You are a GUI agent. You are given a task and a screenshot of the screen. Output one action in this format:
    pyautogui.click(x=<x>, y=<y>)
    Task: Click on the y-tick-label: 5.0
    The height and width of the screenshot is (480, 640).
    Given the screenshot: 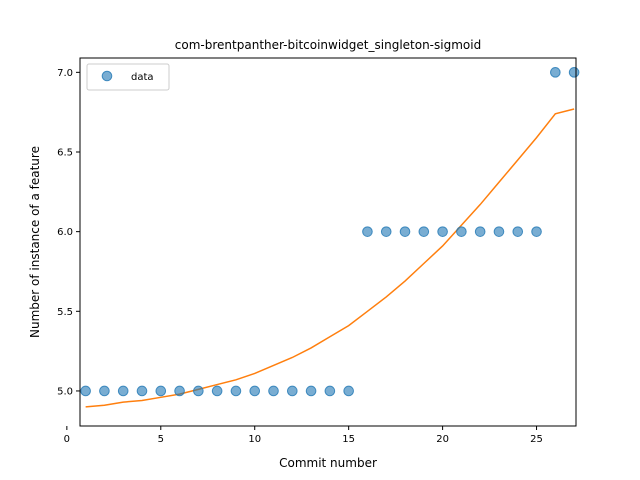 What is the action you would take?
    pyautogui.click(x=65, y=391)
    